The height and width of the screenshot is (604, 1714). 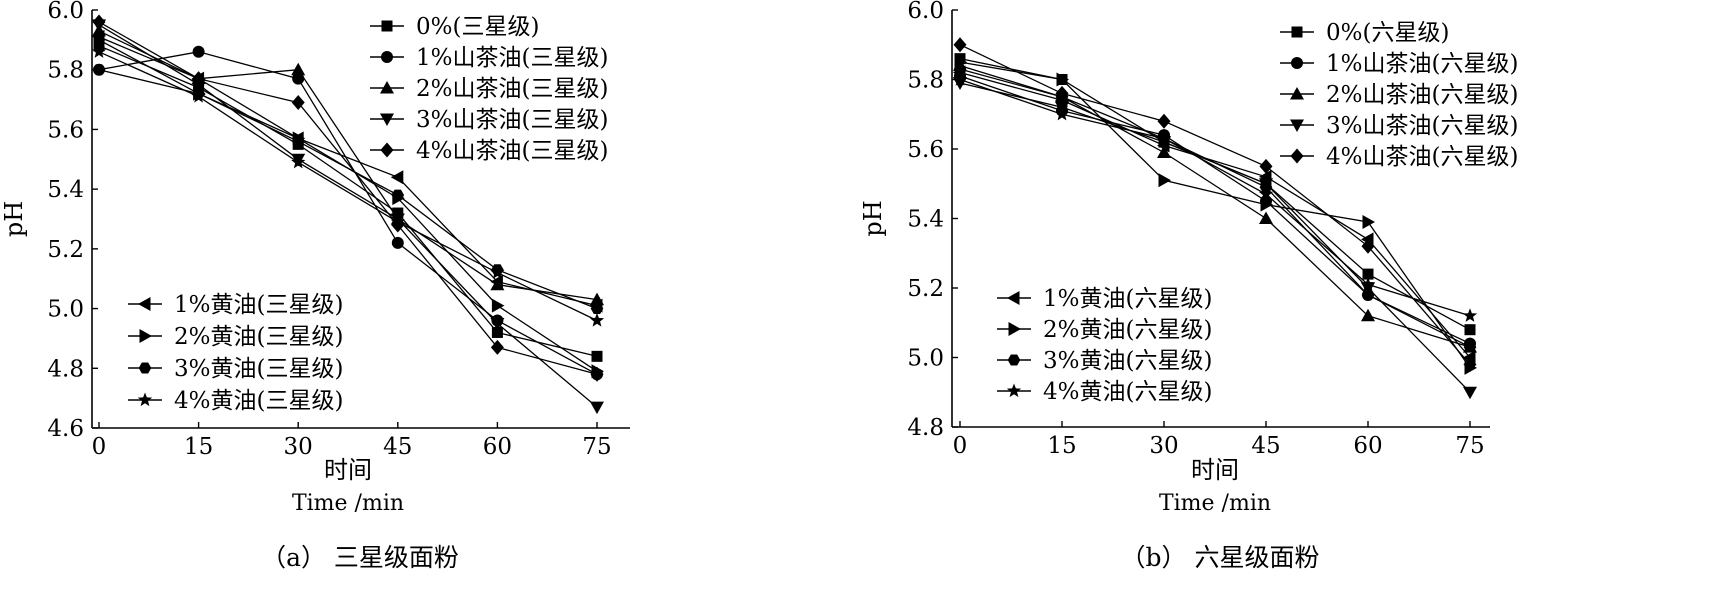 I want to click on legend-entry: 4%黄油(三星级), so click(x=235, y=401).